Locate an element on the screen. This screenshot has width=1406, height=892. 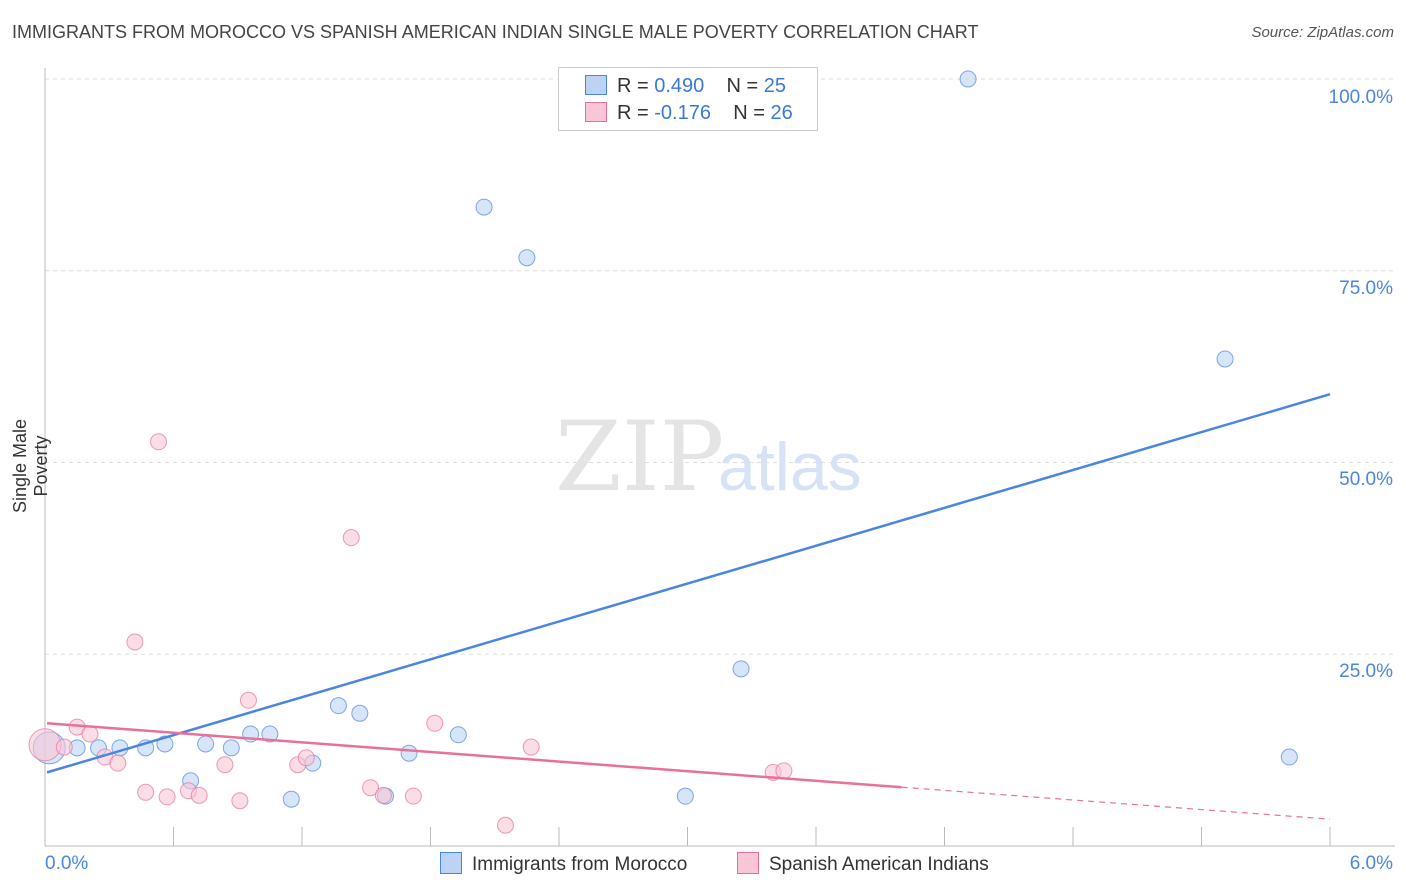
legend-entry-morocco: R = 0.490 N = 25 is located at coordinates (685, 86).